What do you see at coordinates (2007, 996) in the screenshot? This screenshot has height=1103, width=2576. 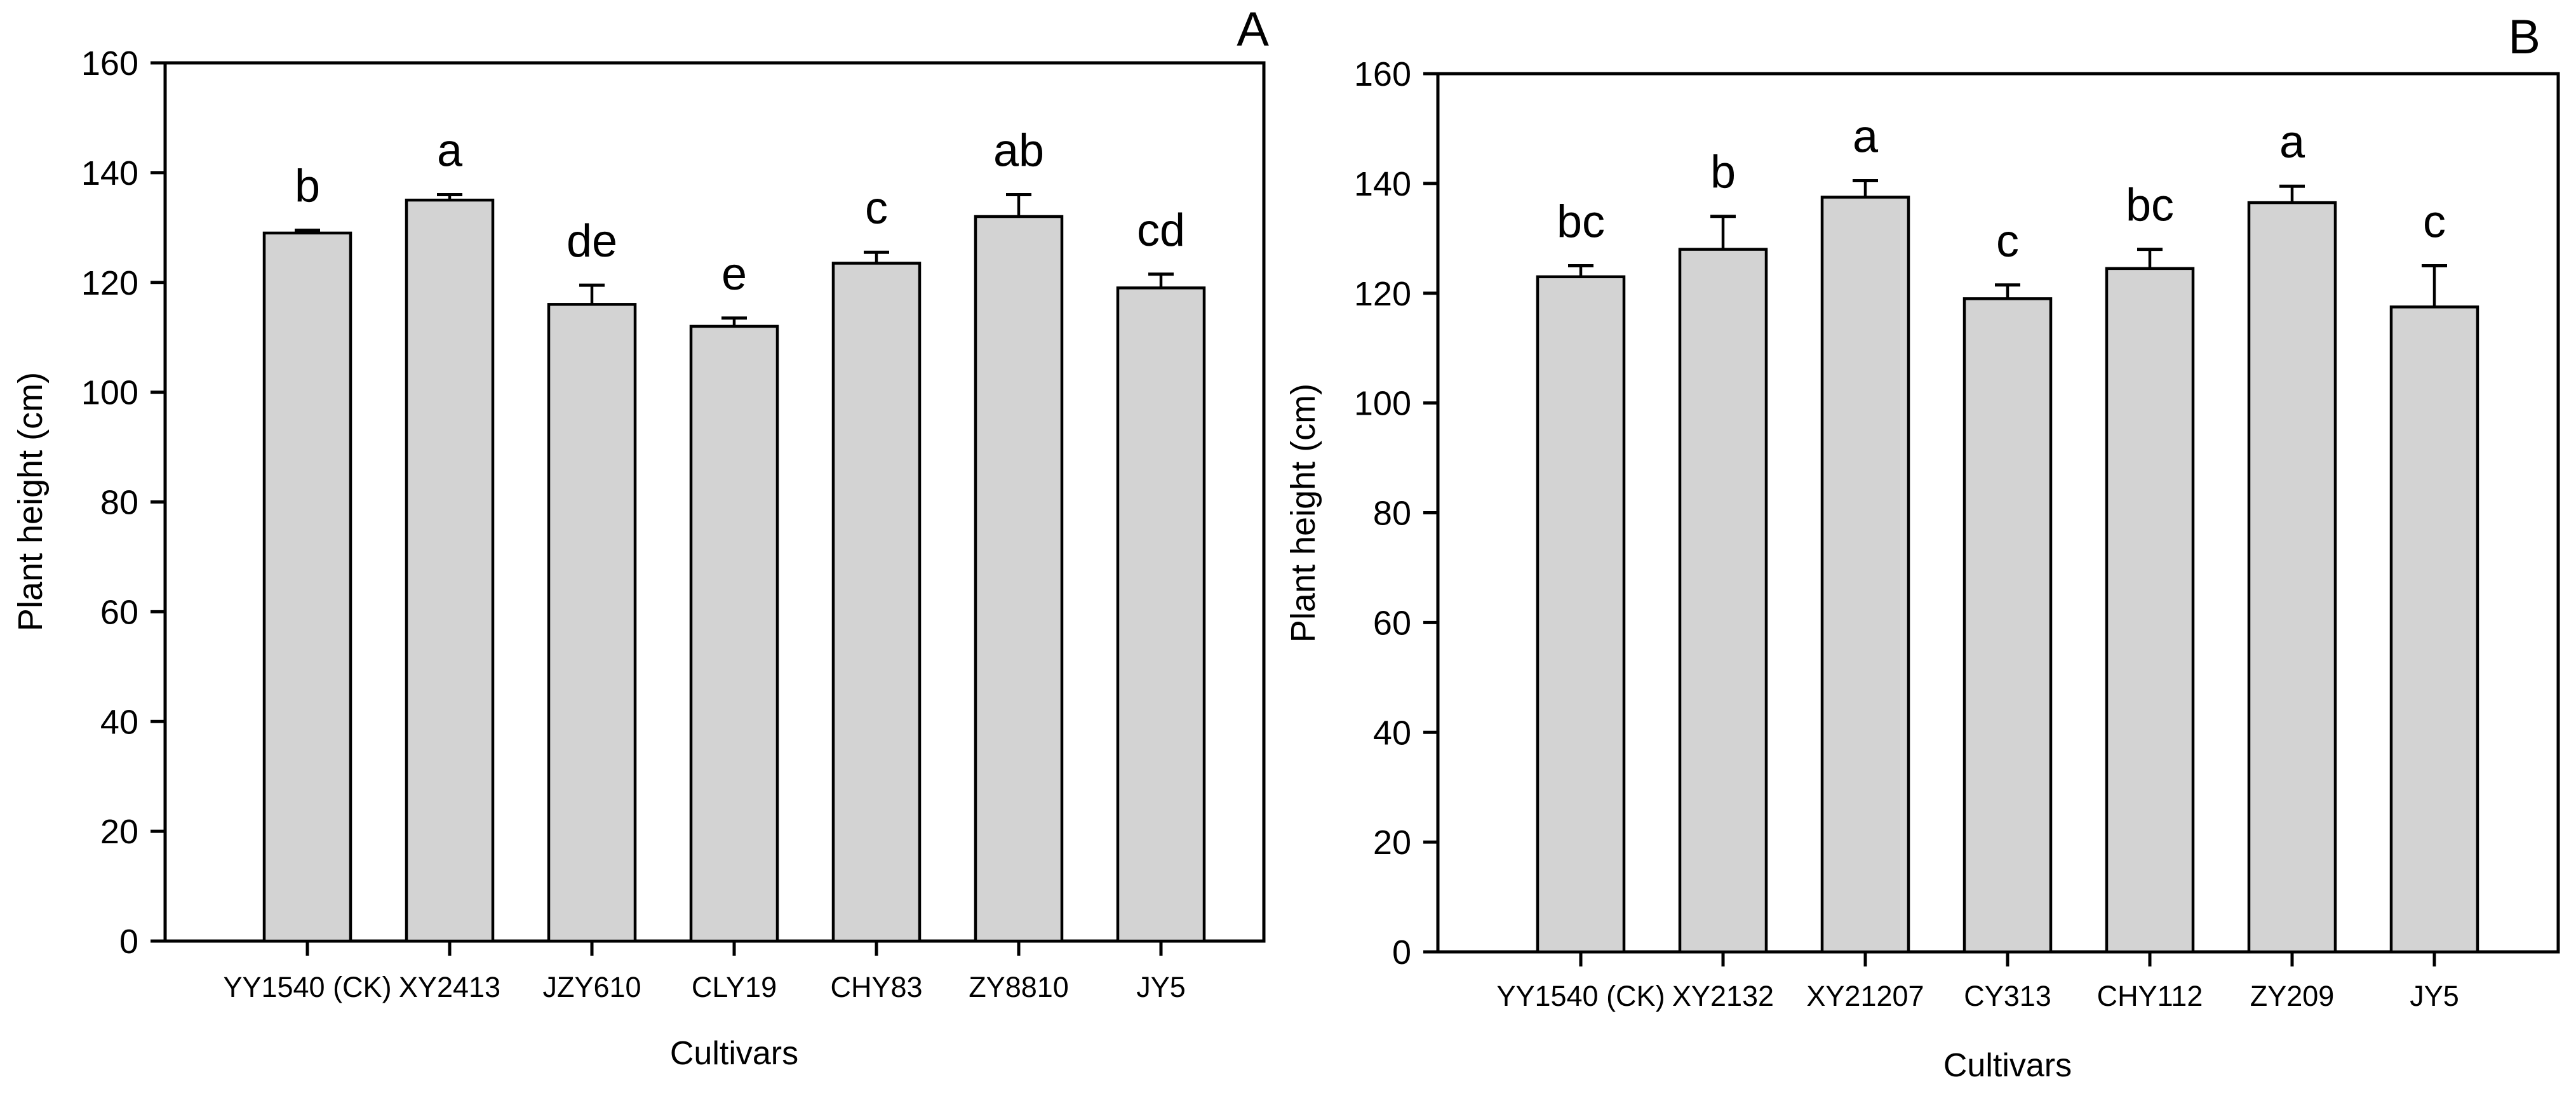 I see `x-axis-tick-label: CY313` at bounding box center [2007, 996].